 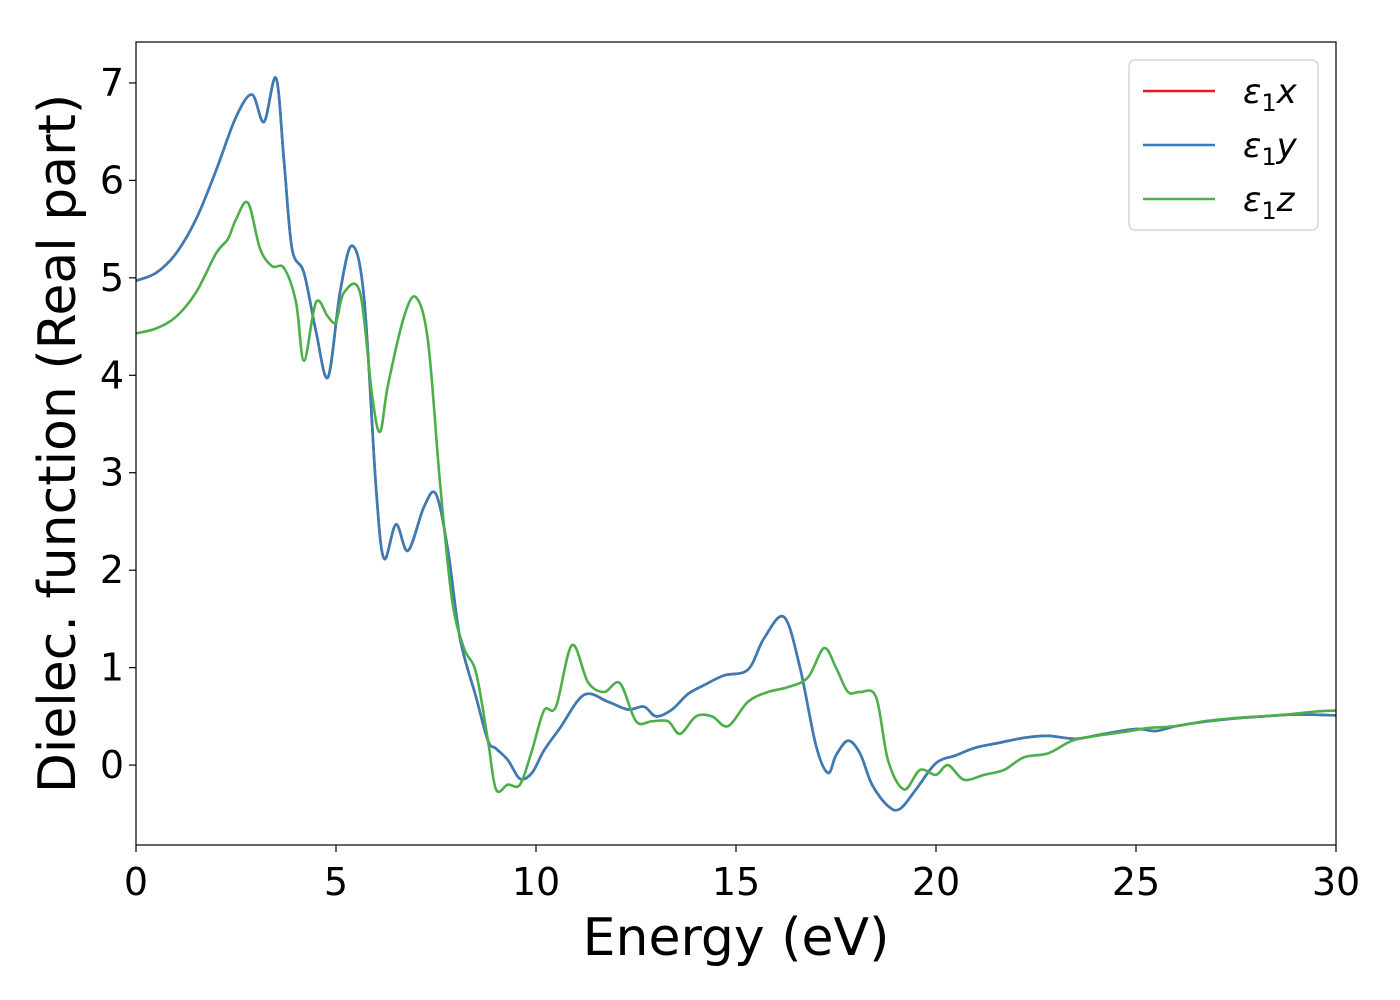 What do you see at coordinates (736, 938) in the screenshot?
I see `x-axis-title: Energy (eV)` at bounding box center [736, 938].